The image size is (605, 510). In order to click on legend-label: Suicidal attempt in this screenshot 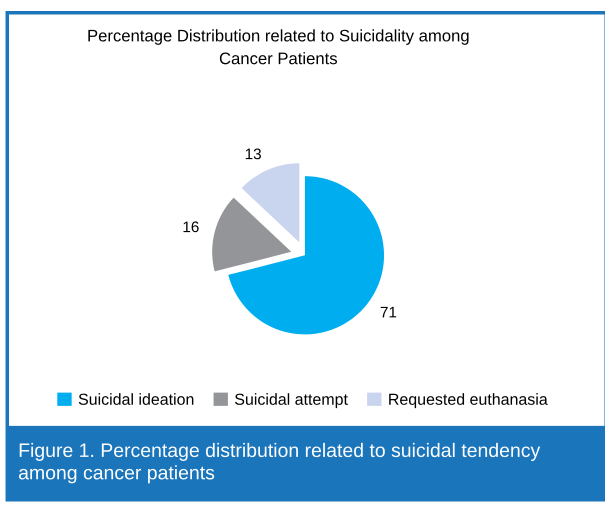, I will do `click(291, 400)`.